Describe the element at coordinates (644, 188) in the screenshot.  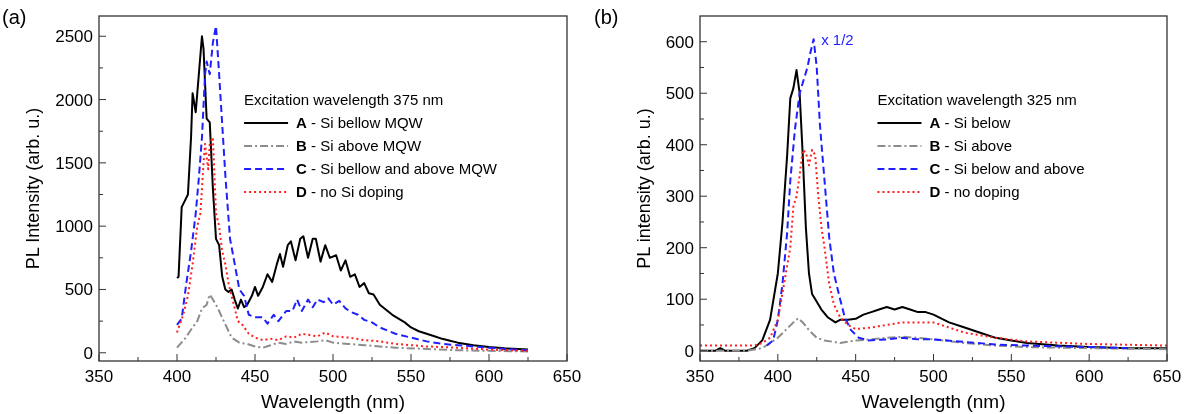
I see `y-axis-title: PL intensity (arb. u.)` at that location.